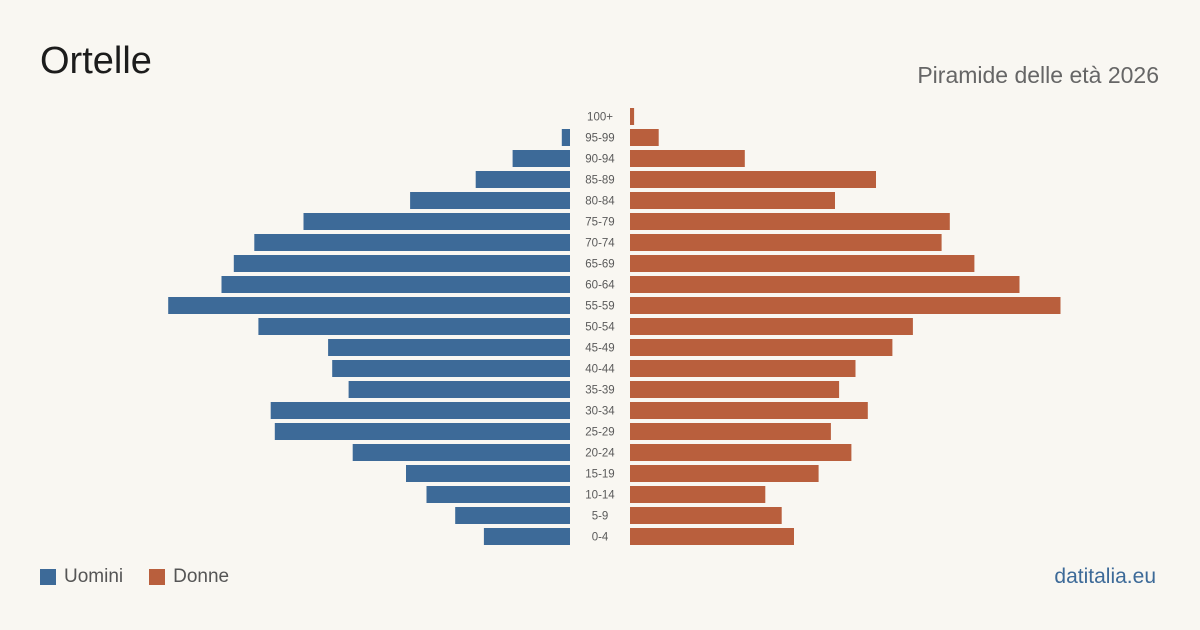  Describe the element at coordinates (600, 286) in the screenshot. I see `age-label-60-64: 60-64` at that location.